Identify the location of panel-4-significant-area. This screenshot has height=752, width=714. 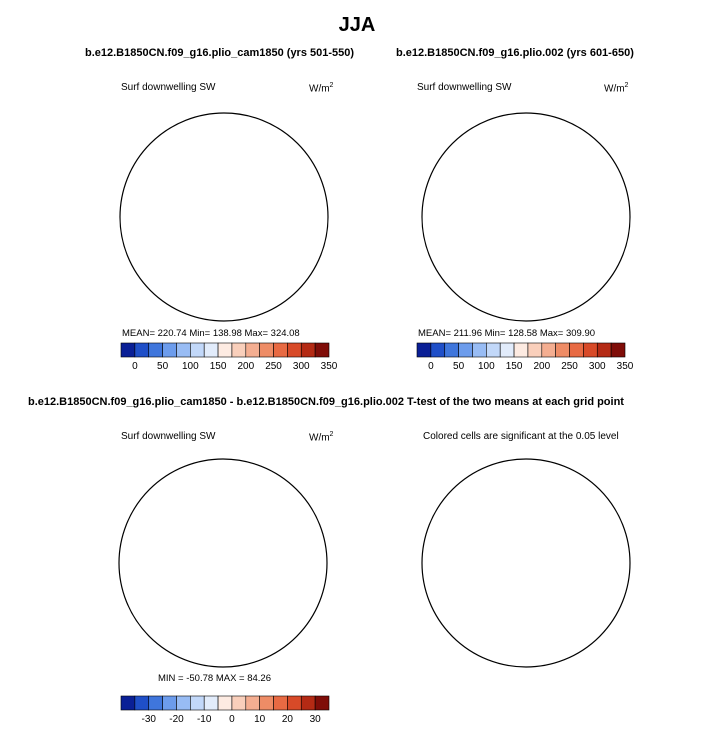
(526, 563).